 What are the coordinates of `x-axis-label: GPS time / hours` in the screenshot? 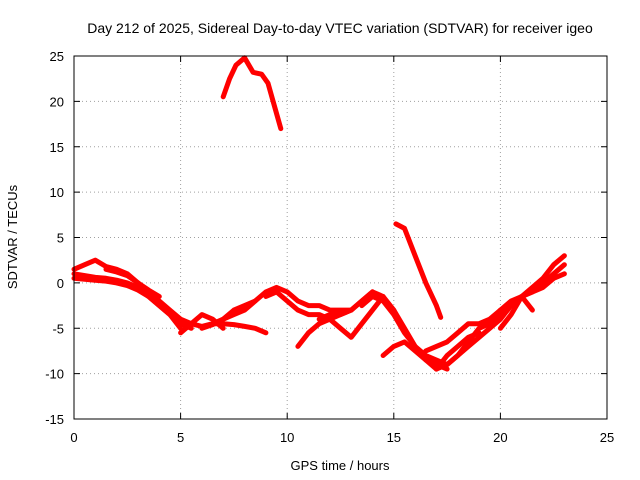 It's located at (340, 465).